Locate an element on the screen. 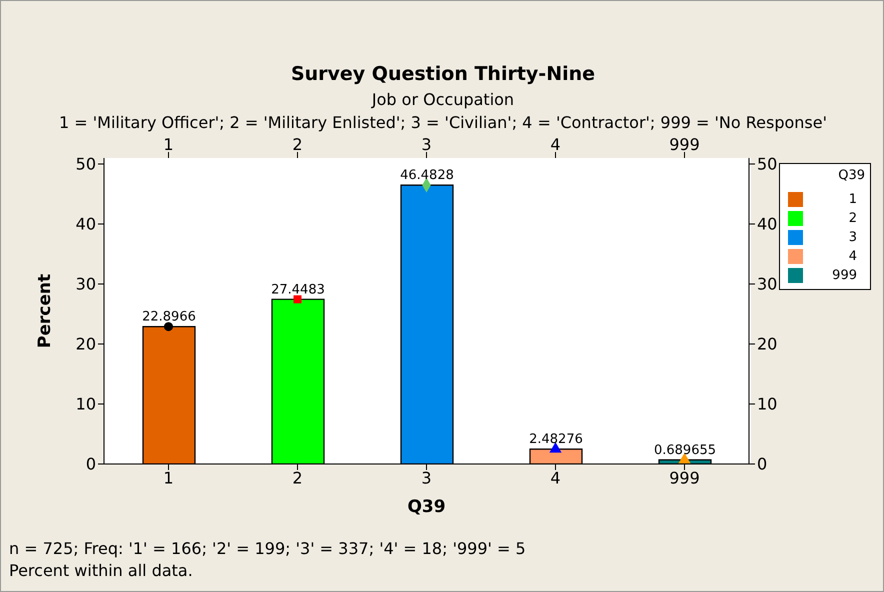 The image size is (884, 592). text: n = 725; Freq: '1' = 166; '2' = 199; '3' = 337; '4' = 18; '999' = 5 is located at coordinates (267, 549).